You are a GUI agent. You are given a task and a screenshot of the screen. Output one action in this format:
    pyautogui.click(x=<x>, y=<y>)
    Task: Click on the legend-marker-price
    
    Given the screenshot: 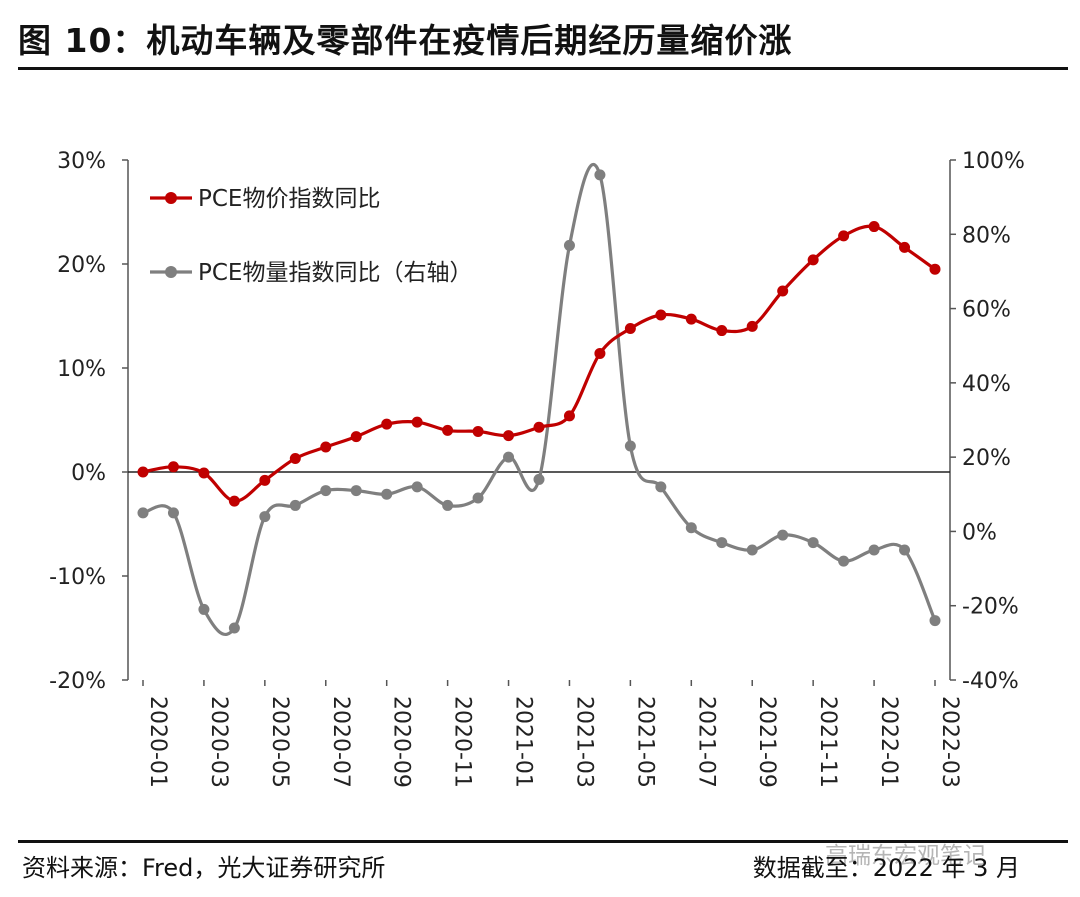 What is the action you would take?
    pyautogui.click(x=171, y=198)
    